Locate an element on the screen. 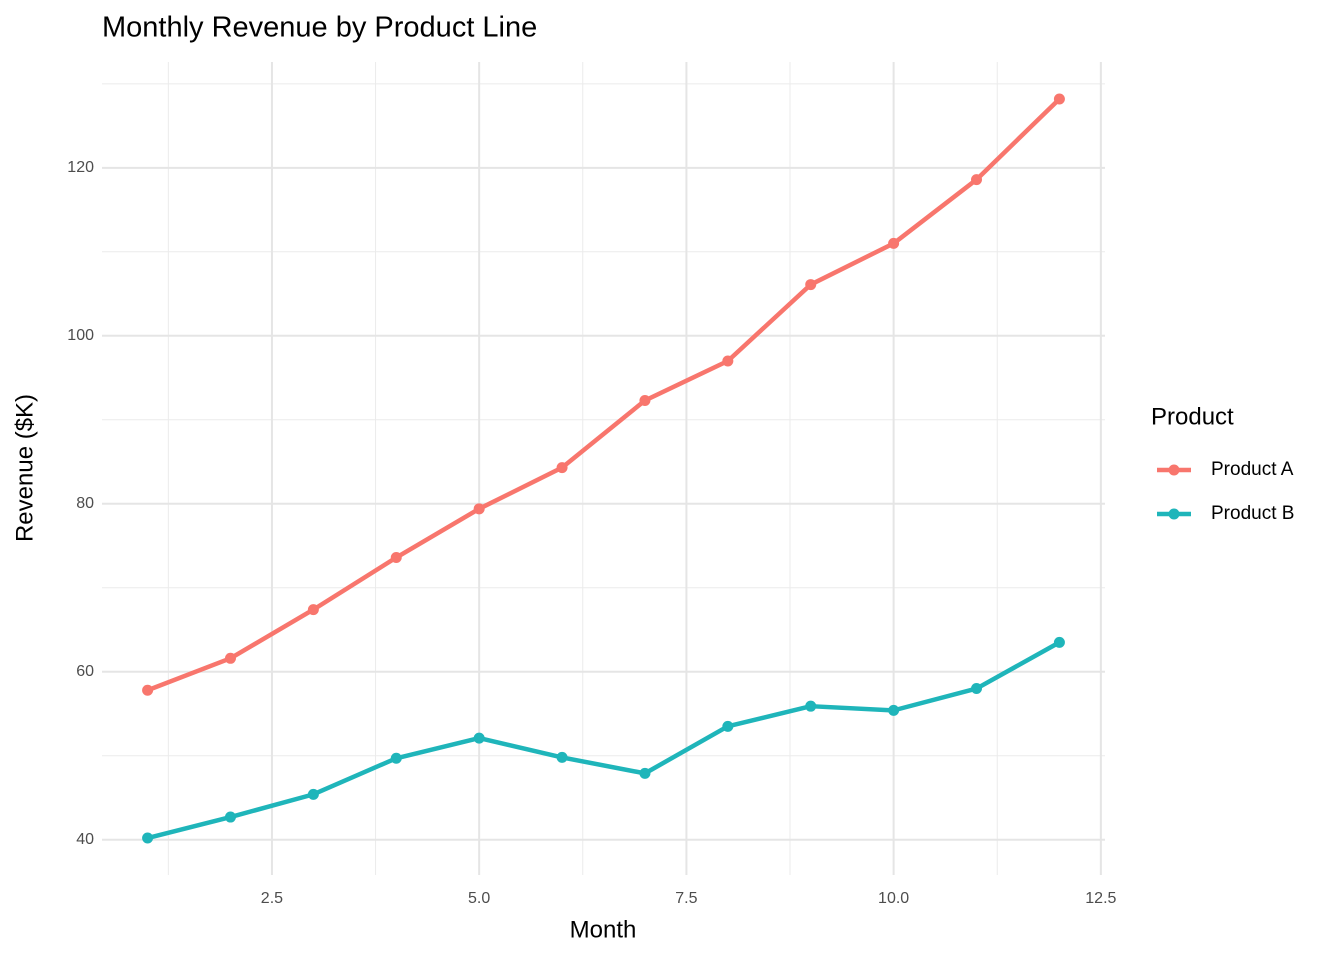 This screenshot has width=1344, height=960. y-tick-label: 100 is located at coordinates (80, 335).